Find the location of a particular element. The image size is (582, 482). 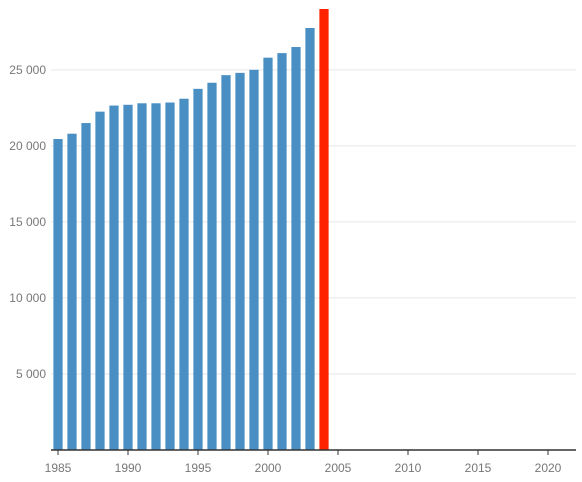

x-tick-label: 2020 is located at coordinates (548, 468).